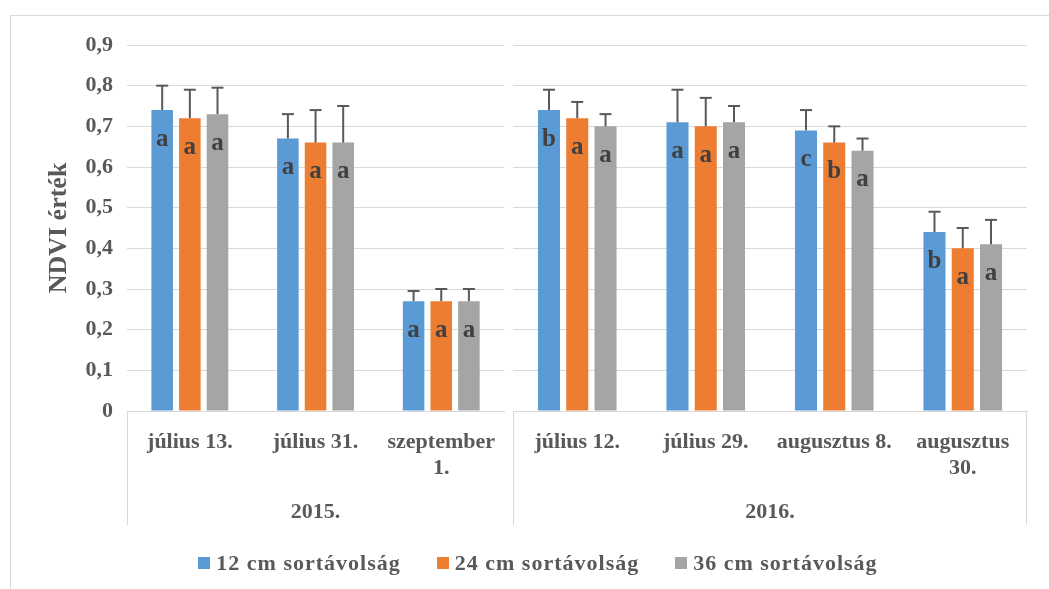 Image resolution: width=1049 pixels, height=589 pixels. Describe the element at coordinates (99, 84) in the screenshot. I see `y-tick-label: 0,8` at that location.